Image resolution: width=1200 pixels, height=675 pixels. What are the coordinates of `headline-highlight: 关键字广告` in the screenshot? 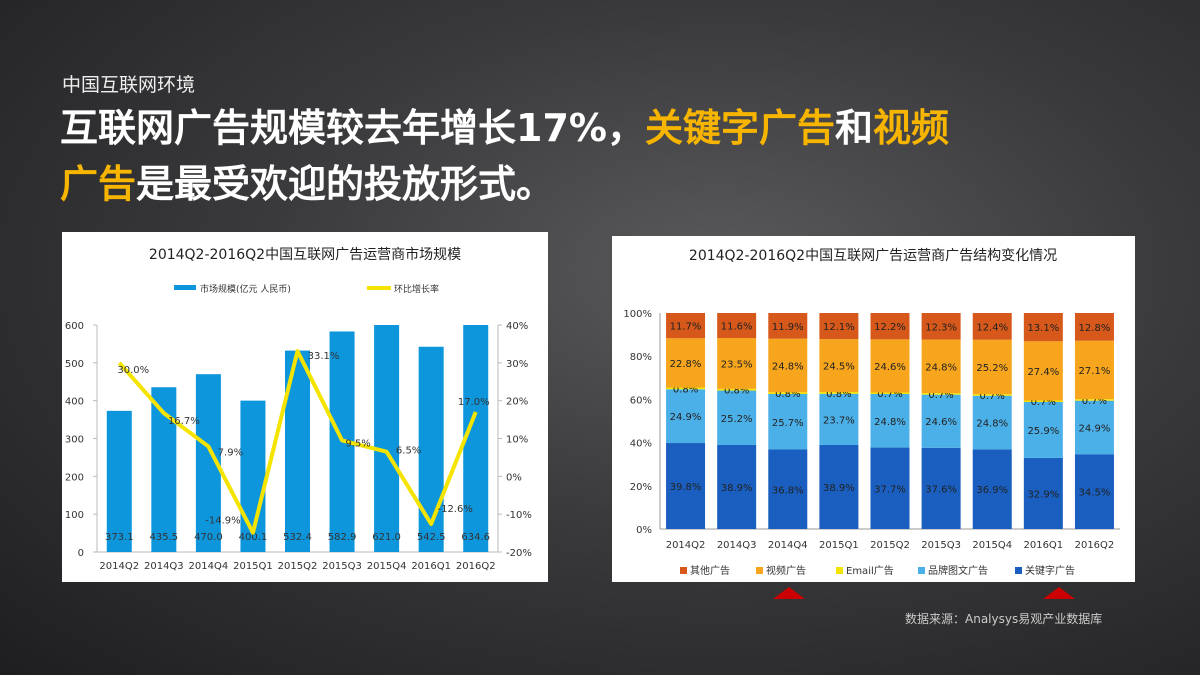 It's located at (739, 128).